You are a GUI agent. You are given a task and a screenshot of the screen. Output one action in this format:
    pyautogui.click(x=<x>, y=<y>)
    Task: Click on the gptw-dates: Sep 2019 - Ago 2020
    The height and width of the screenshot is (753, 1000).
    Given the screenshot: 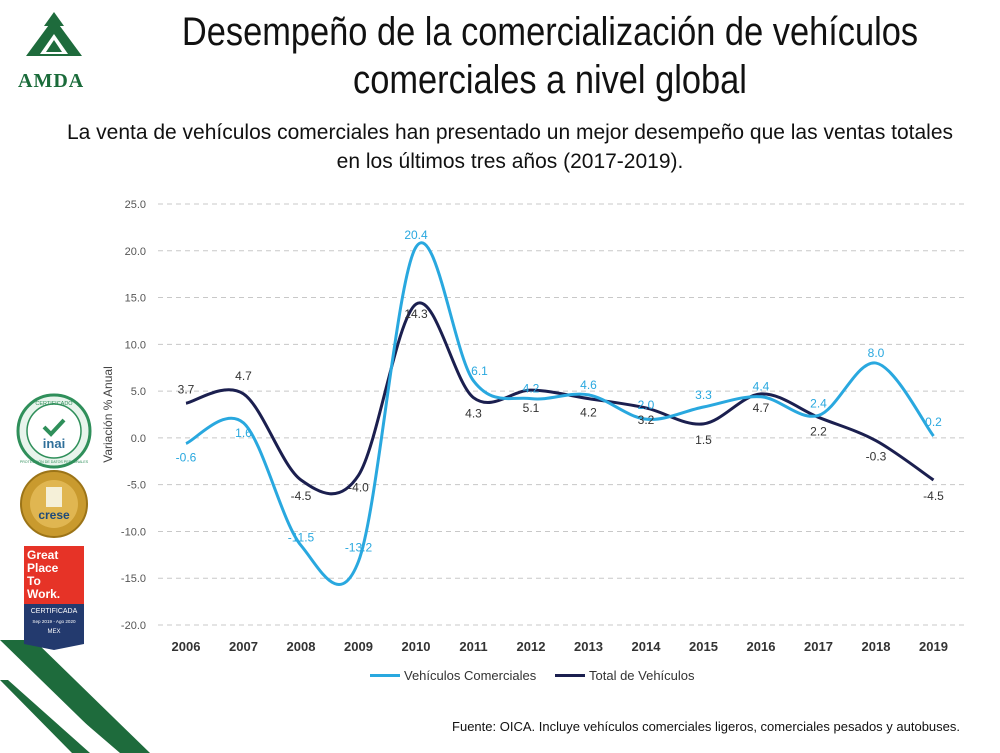 What is the action you would take?
    pyautogui.click(x=54, y=621)
    